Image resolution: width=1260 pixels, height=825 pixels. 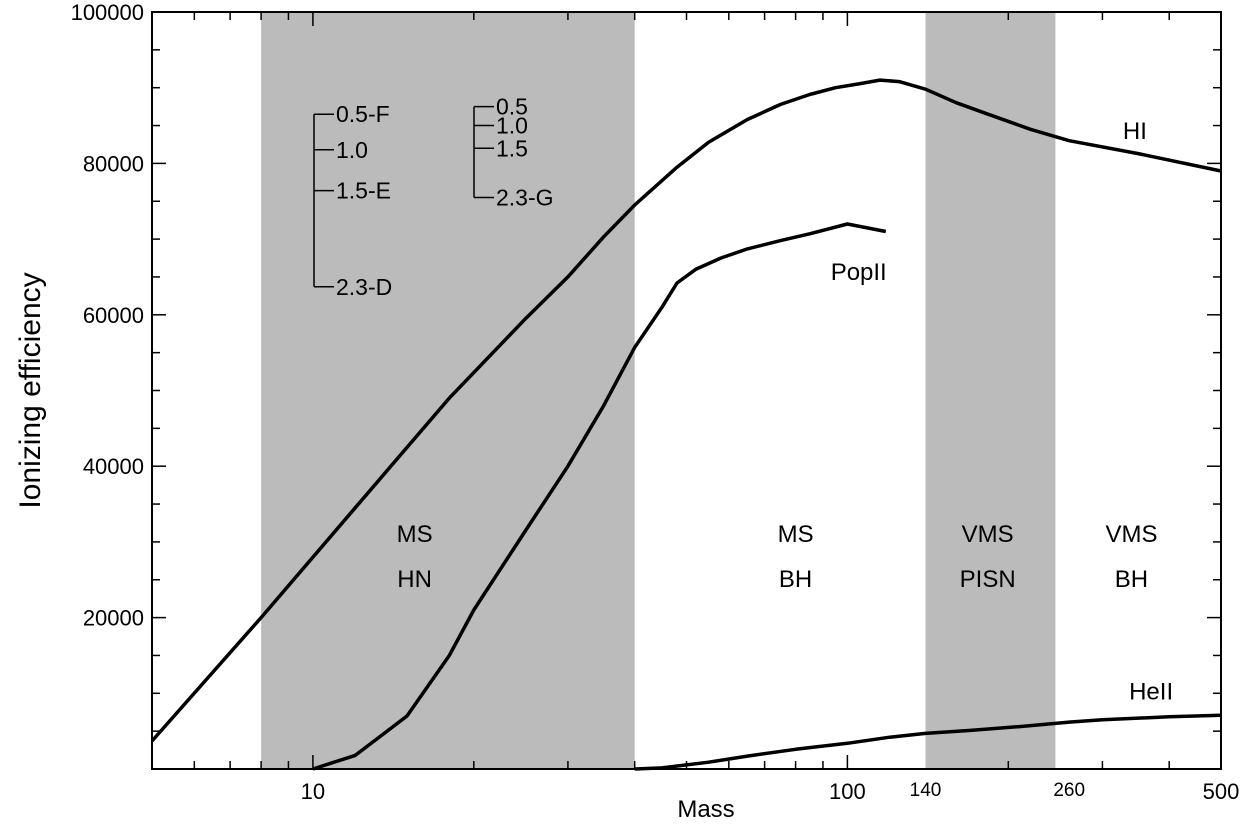 What do you see at coordinates (107, 12) in the screenshot?
I see `y-tick-label: 100000` at bounding box center [107, 12].